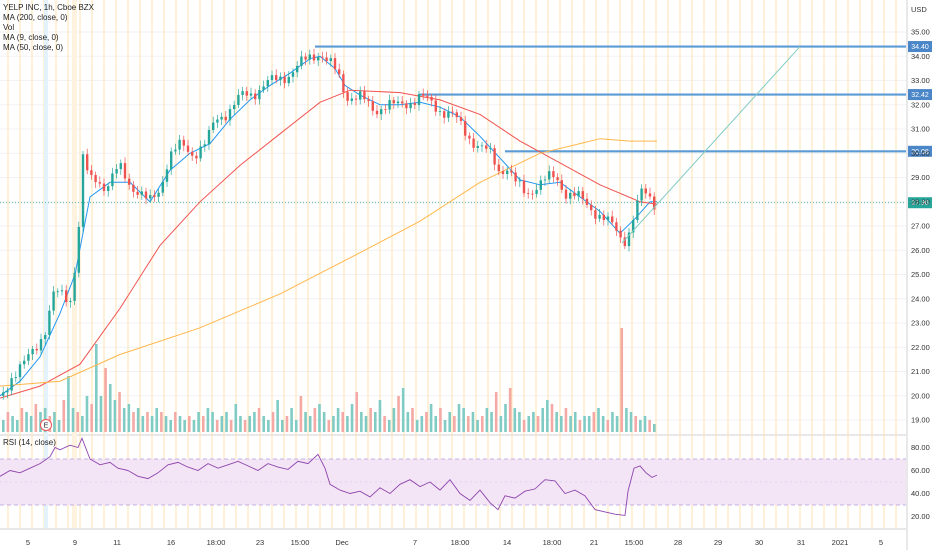  I want to click on x-tick-label: 9, so click(75, 542).